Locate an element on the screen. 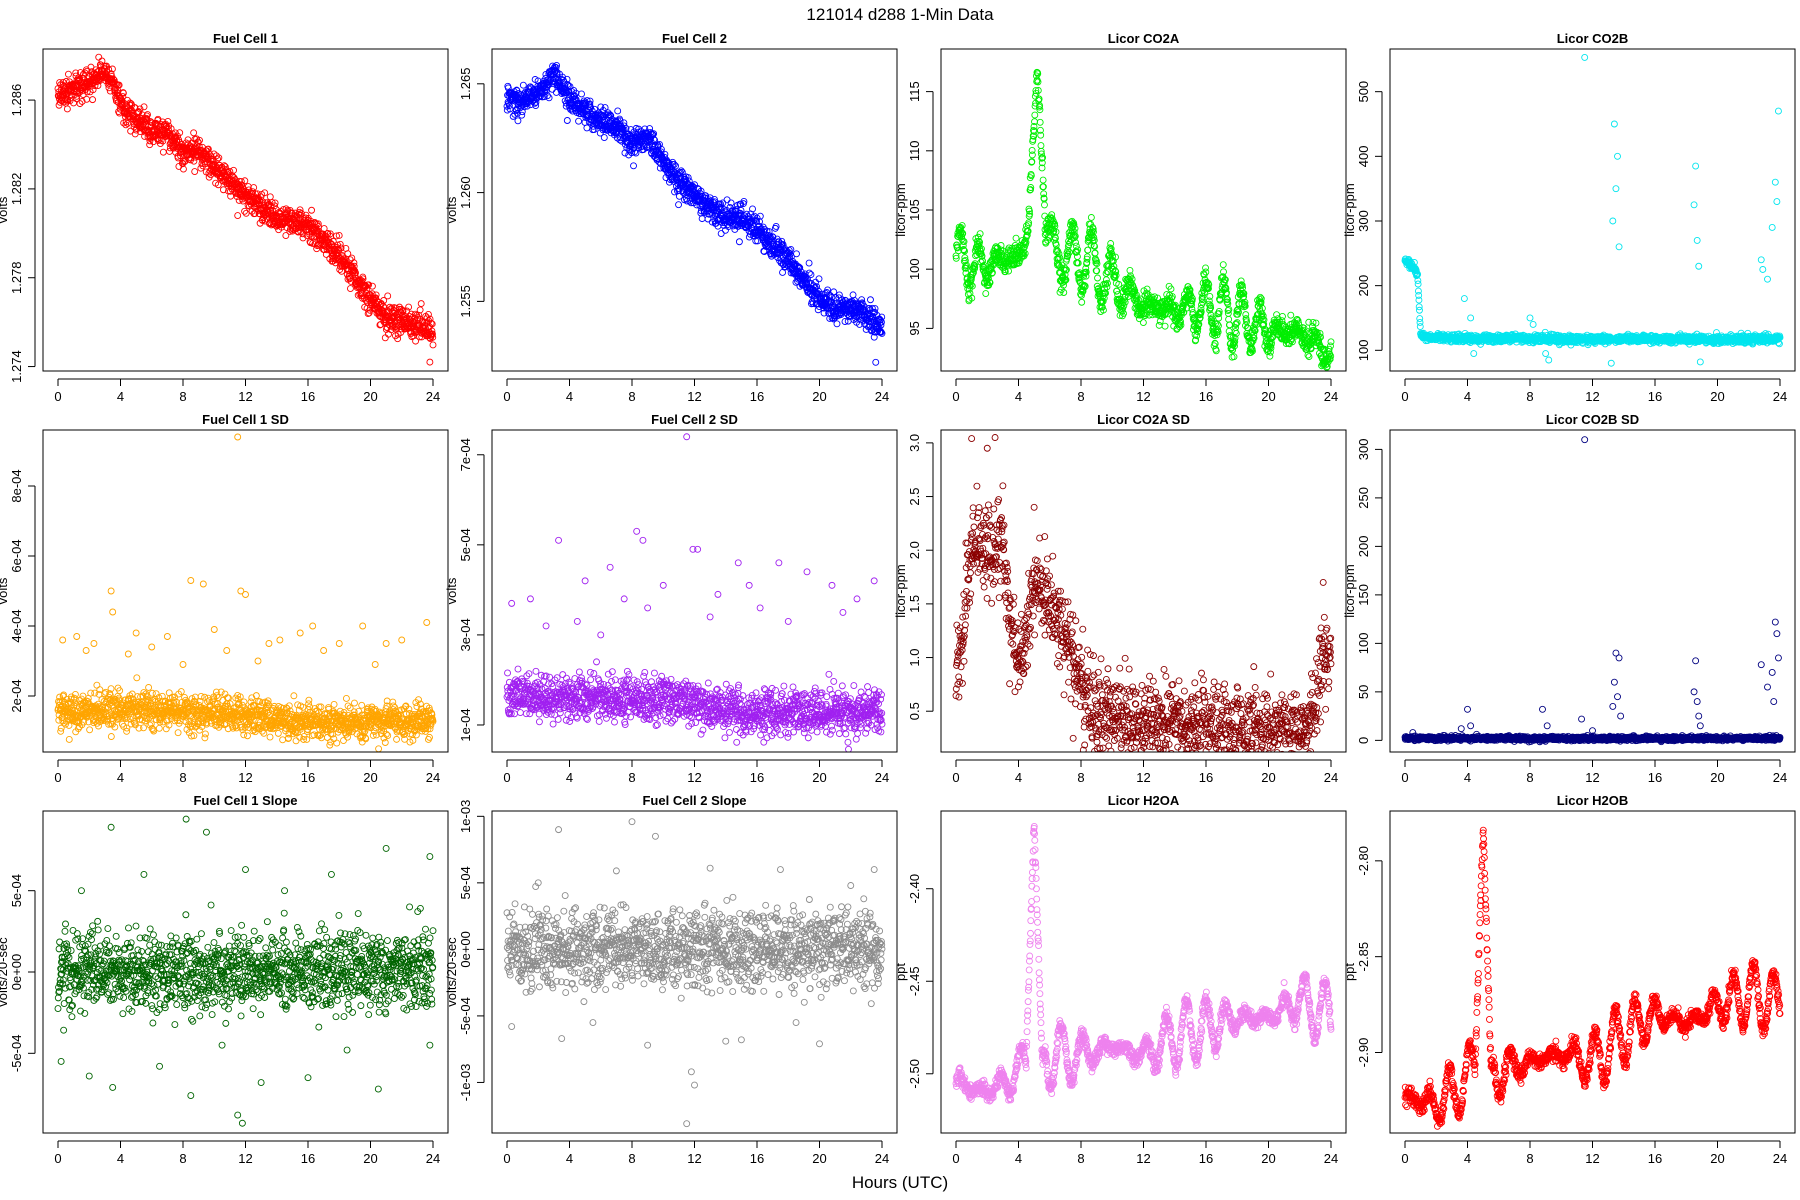 This screenshot has width=1800, height=1200. y-tick-label: 1.260 is located at coordinates (465, 192).